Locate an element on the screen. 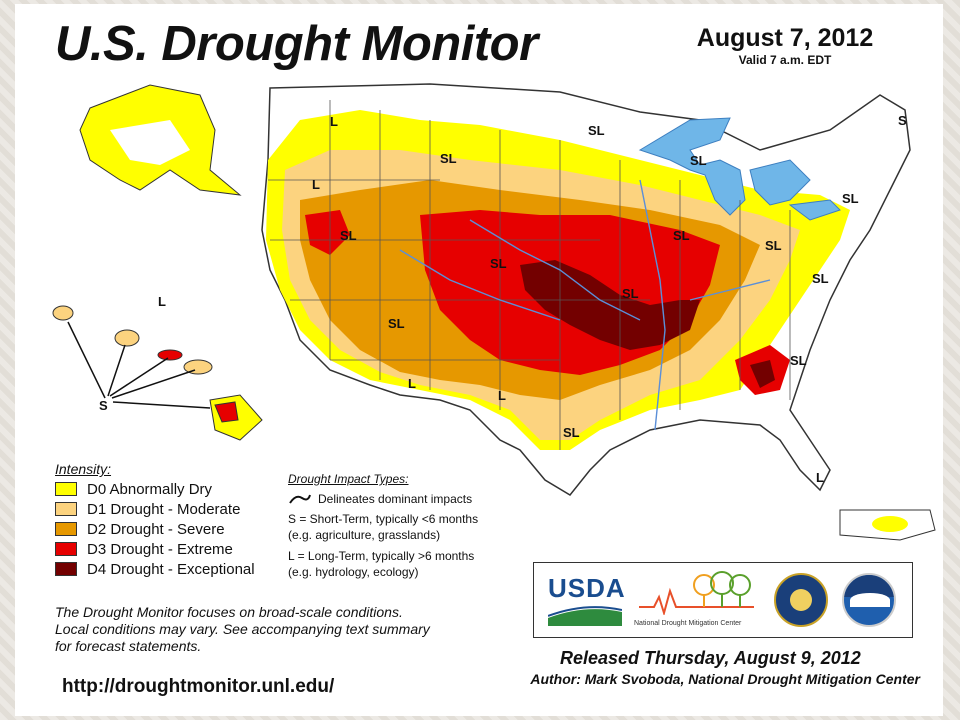  map-date: August 7, 2012 is located at coordinates (785, 38).